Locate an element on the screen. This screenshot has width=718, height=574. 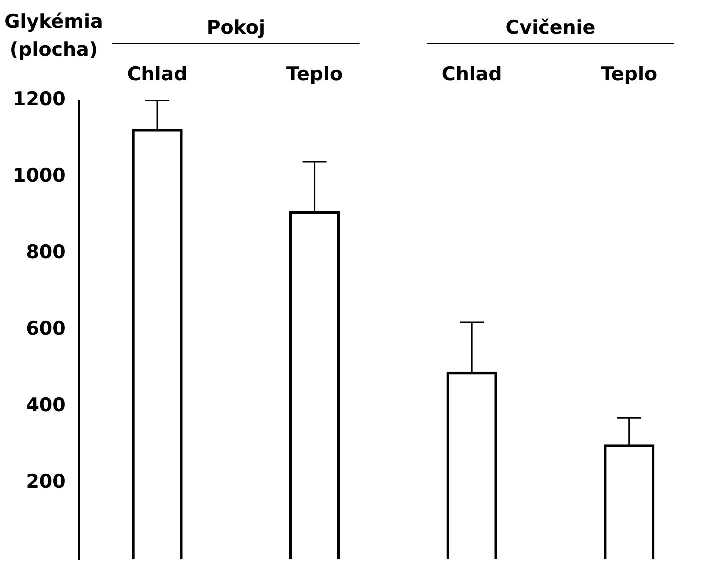
y-tick-label: 1000 is located at coordinates (39, 176).